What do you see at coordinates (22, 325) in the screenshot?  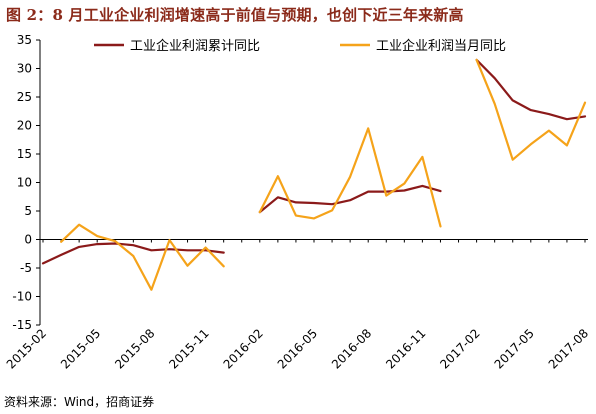 I see `y-tick-label: -15` at bounding box center [22, 325].